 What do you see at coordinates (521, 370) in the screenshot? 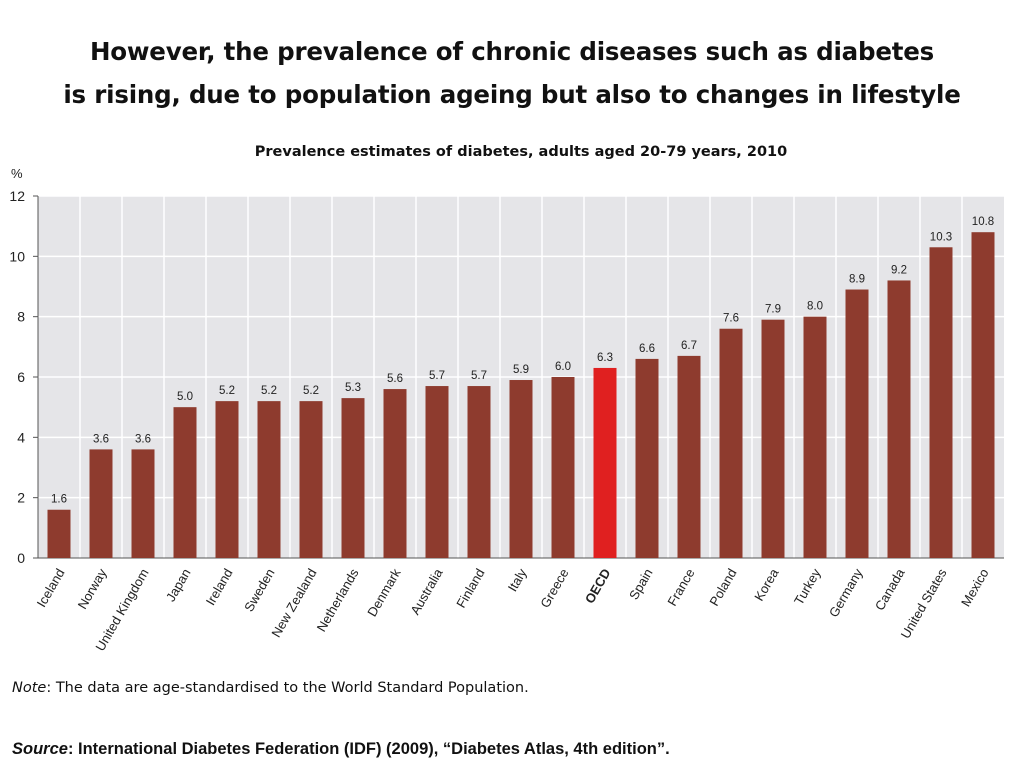
I see `bar-value-label: 5.9` at bounding box center [521, 370].